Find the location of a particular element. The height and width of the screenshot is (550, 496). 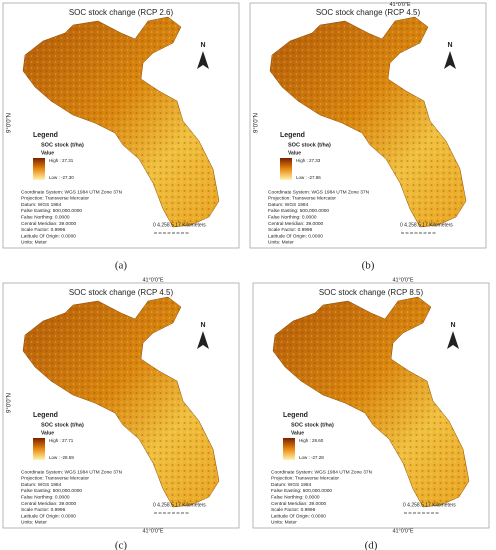

legend-high: High : 27.33 is located at coordinates (308, 160).